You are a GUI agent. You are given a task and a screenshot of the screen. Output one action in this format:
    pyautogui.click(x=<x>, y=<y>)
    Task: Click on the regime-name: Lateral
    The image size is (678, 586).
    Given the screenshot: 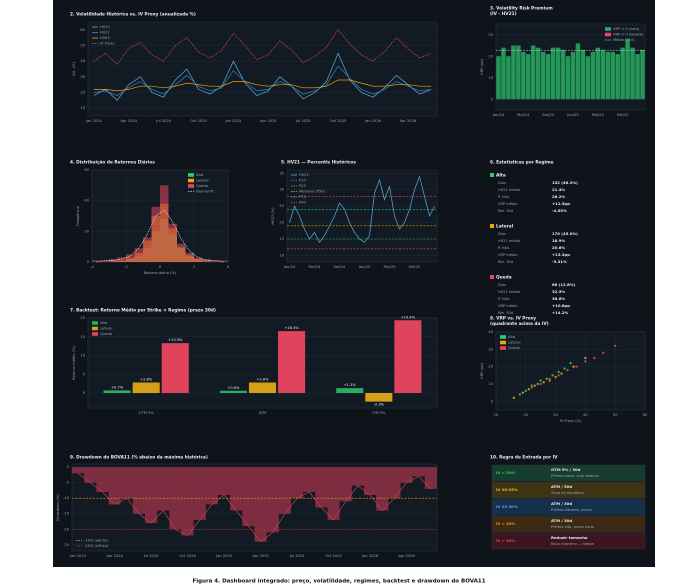 What is the action you would take?
    pyautogui.click(x=505, y=227)
    